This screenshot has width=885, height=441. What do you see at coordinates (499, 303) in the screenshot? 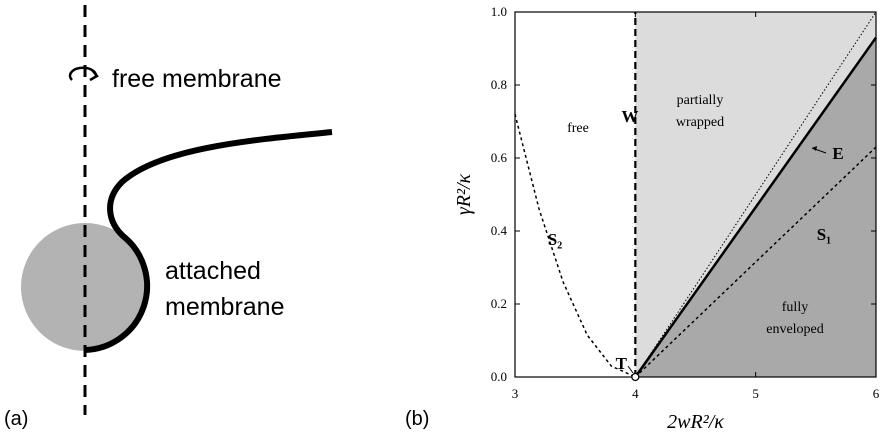
I see `y-tick-label: 0.2` at bounding box center [499, 303].